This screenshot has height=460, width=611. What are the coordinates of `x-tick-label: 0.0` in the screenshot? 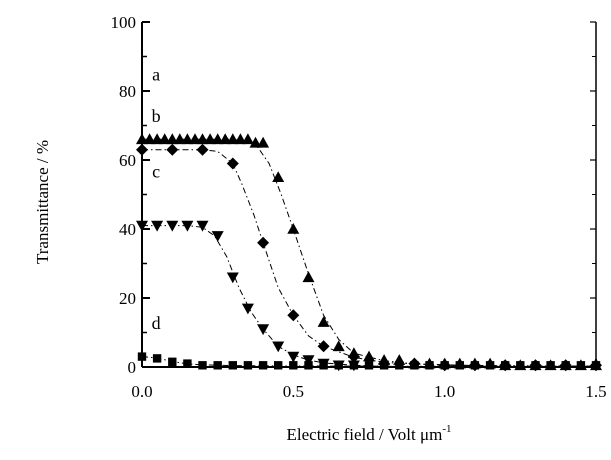 It's located at (141, 391).